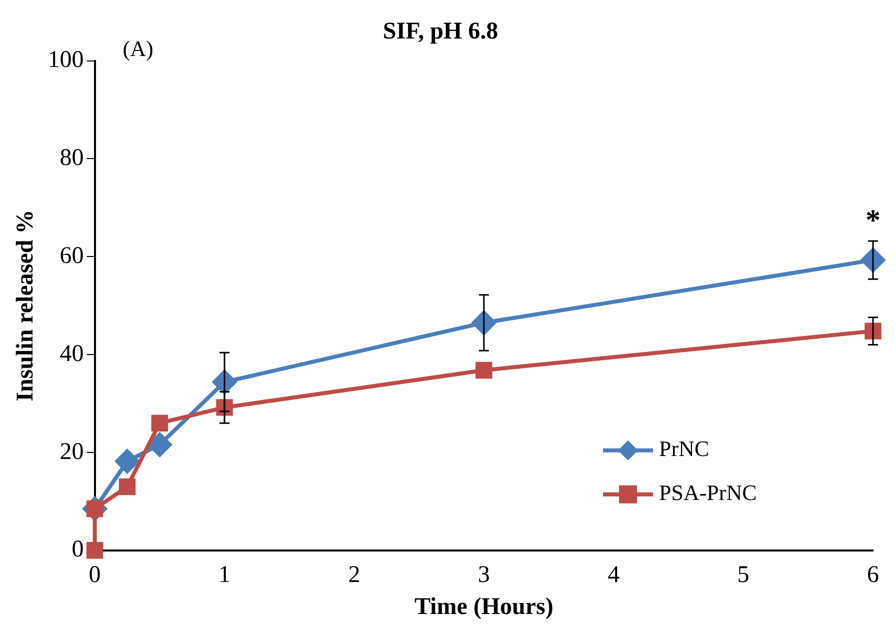  What do you see at coordinates (94, 575) in the screenshot?
I see `x-tick-label: 0` at bounding box center [94, 575].